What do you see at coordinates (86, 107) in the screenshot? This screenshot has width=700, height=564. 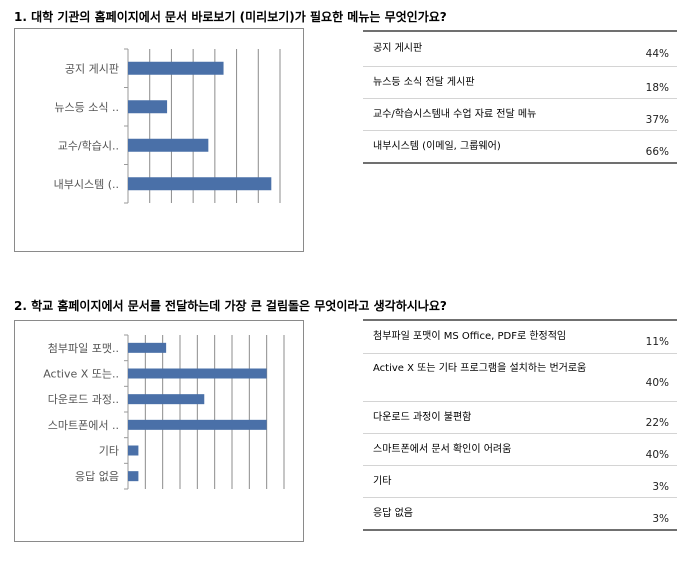 I see `c0-category-label-1: 뉴스등 소식 ..` at bounding box center [86, 107].